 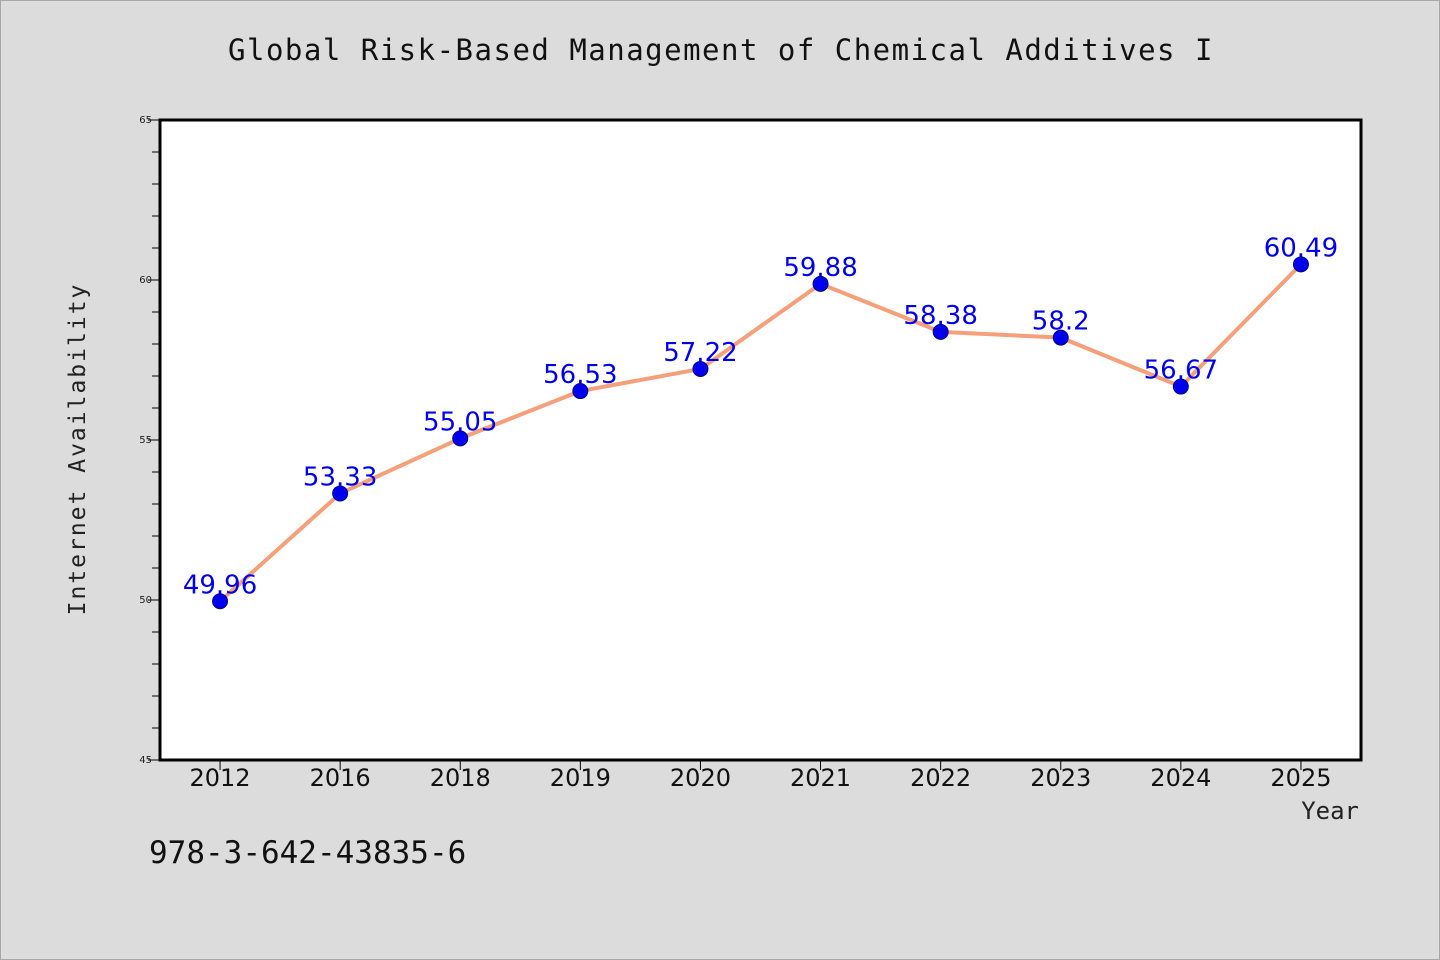 I want to click on x-tick-label: 2012, so click(x=220, y=778).